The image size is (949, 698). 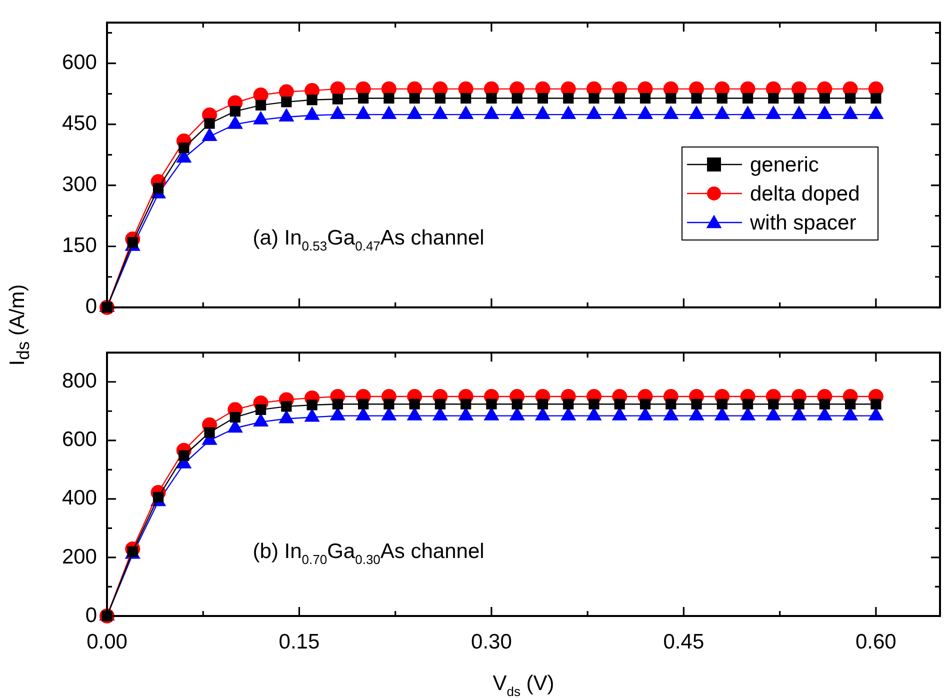 What do you see at coordinates (79, 124) in the screenshot?
I see `y-tick-label: 450` at bounding box center [79, 124].